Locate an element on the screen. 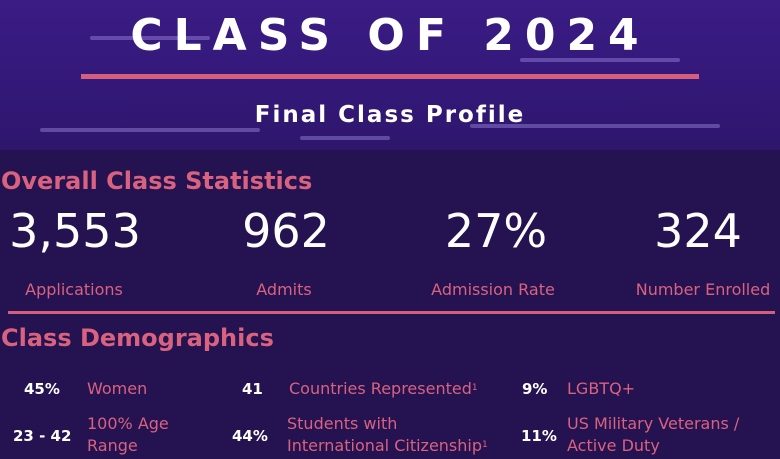 The height and width of the screenshot is (459, 780). demographics-heading: Class Demographics is located at coordinates (137, 338).